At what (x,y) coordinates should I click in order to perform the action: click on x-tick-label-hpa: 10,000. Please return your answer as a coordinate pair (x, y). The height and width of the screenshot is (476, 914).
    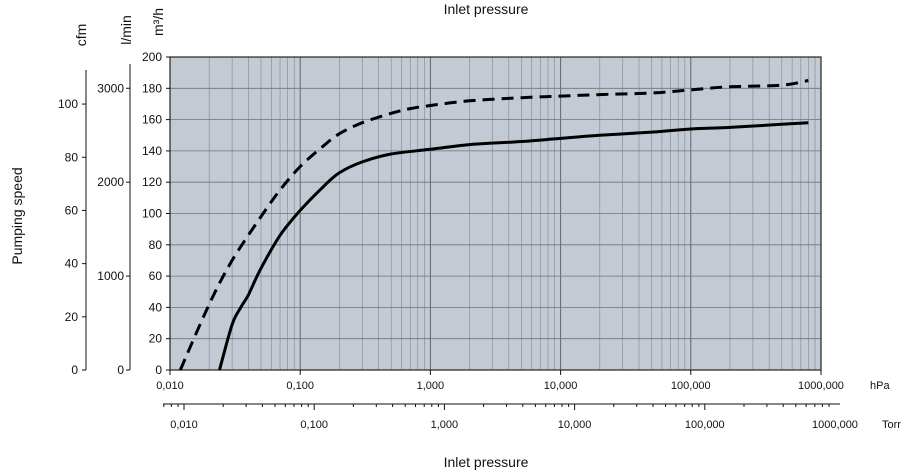
    Looking at the image, I should click on (561, 386).